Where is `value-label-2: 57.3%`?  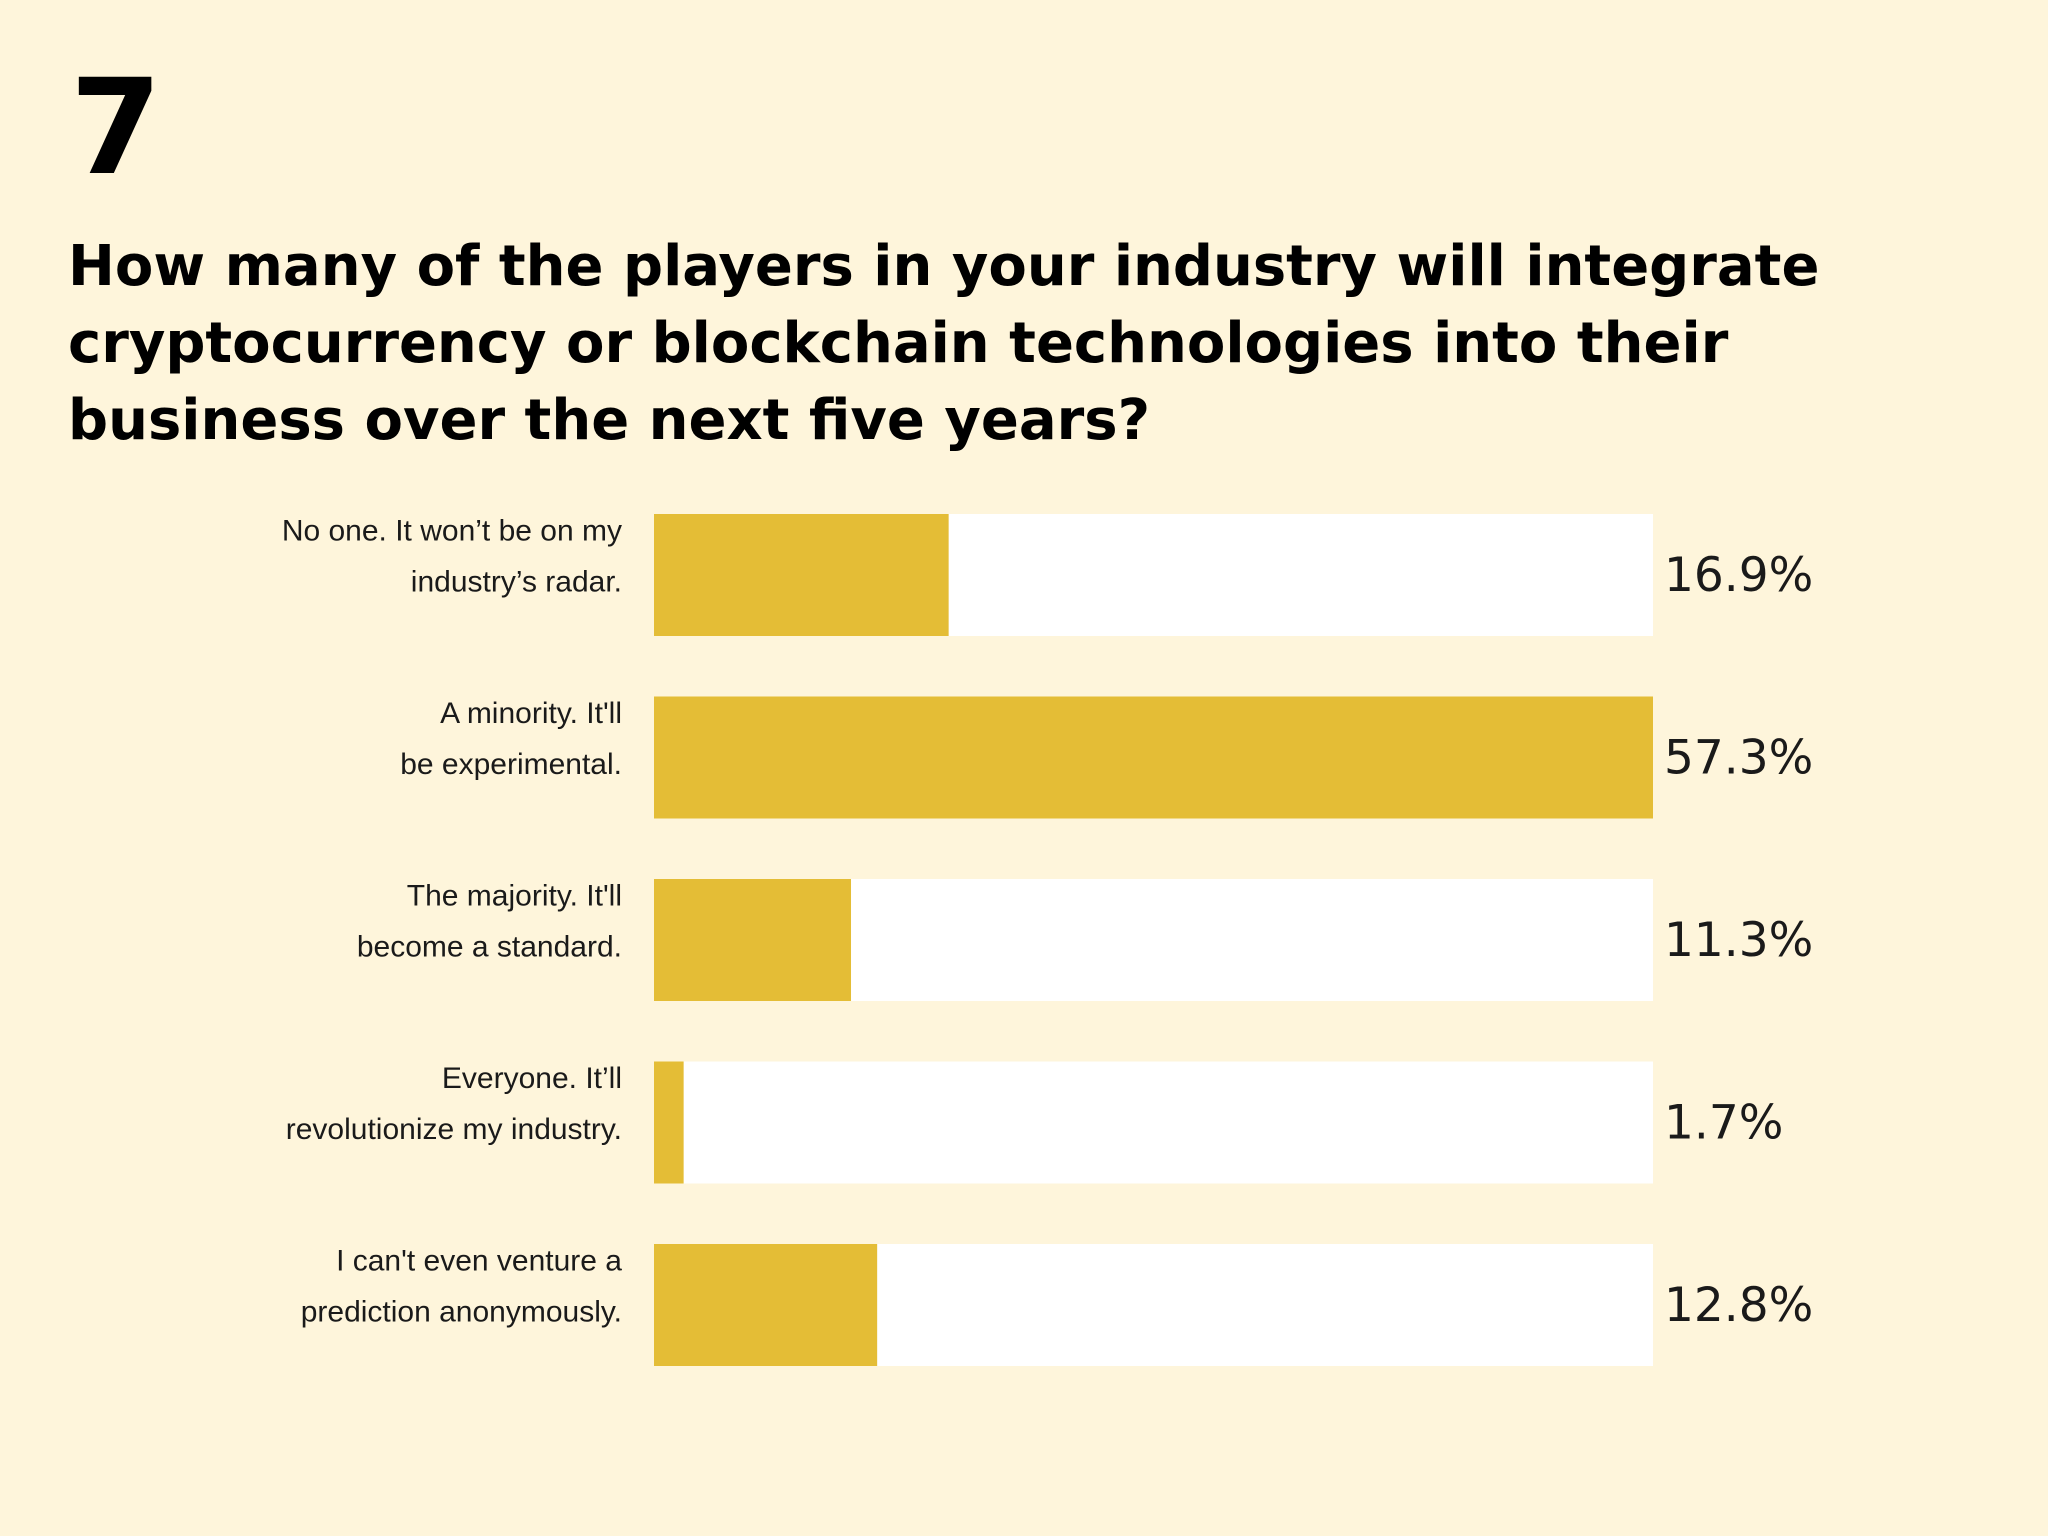
value-label-2: 57.3% is located at coordinates (1738, 758).